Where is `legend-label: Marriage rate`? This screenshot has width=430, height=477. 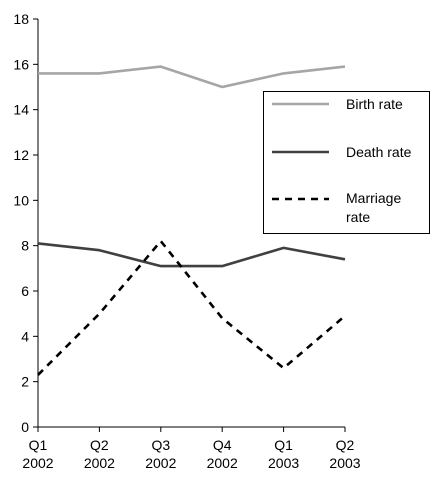
legend-label: Marriage rate is located at coordinates (373, 207).